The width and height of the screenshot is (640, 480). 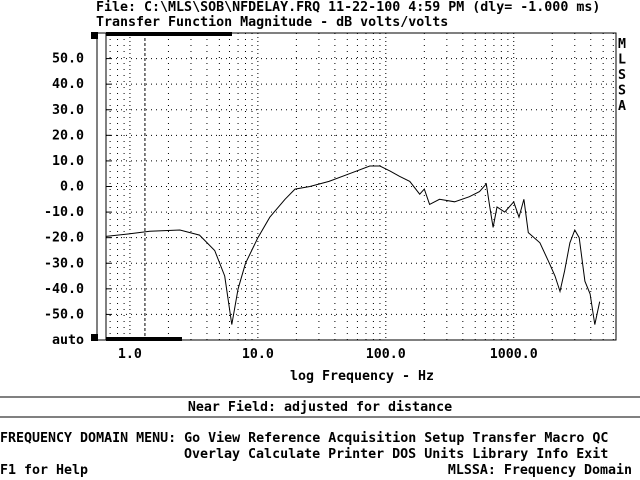 What do you see at coordinates (362, 376) in the screenshot?
I see `x-axis-label: log Frequency - Hz` at bounding box center [362, 376].